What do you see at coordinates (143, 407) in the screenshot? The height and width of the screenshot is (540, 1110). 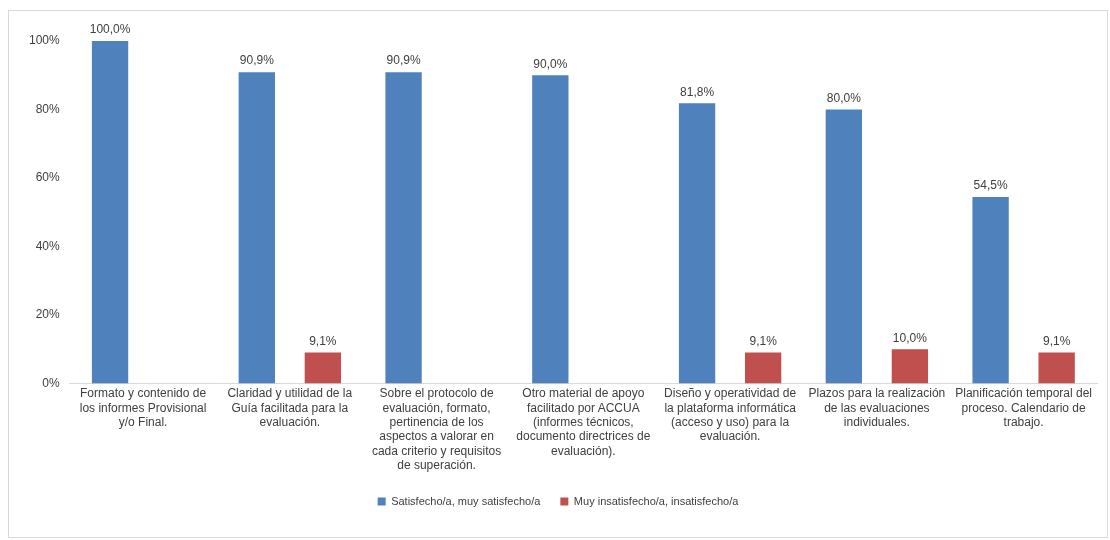 I see `x-tick-label: Formato y contenido de los informes Provisional y/o Final.` at bounding box center [143, 407].